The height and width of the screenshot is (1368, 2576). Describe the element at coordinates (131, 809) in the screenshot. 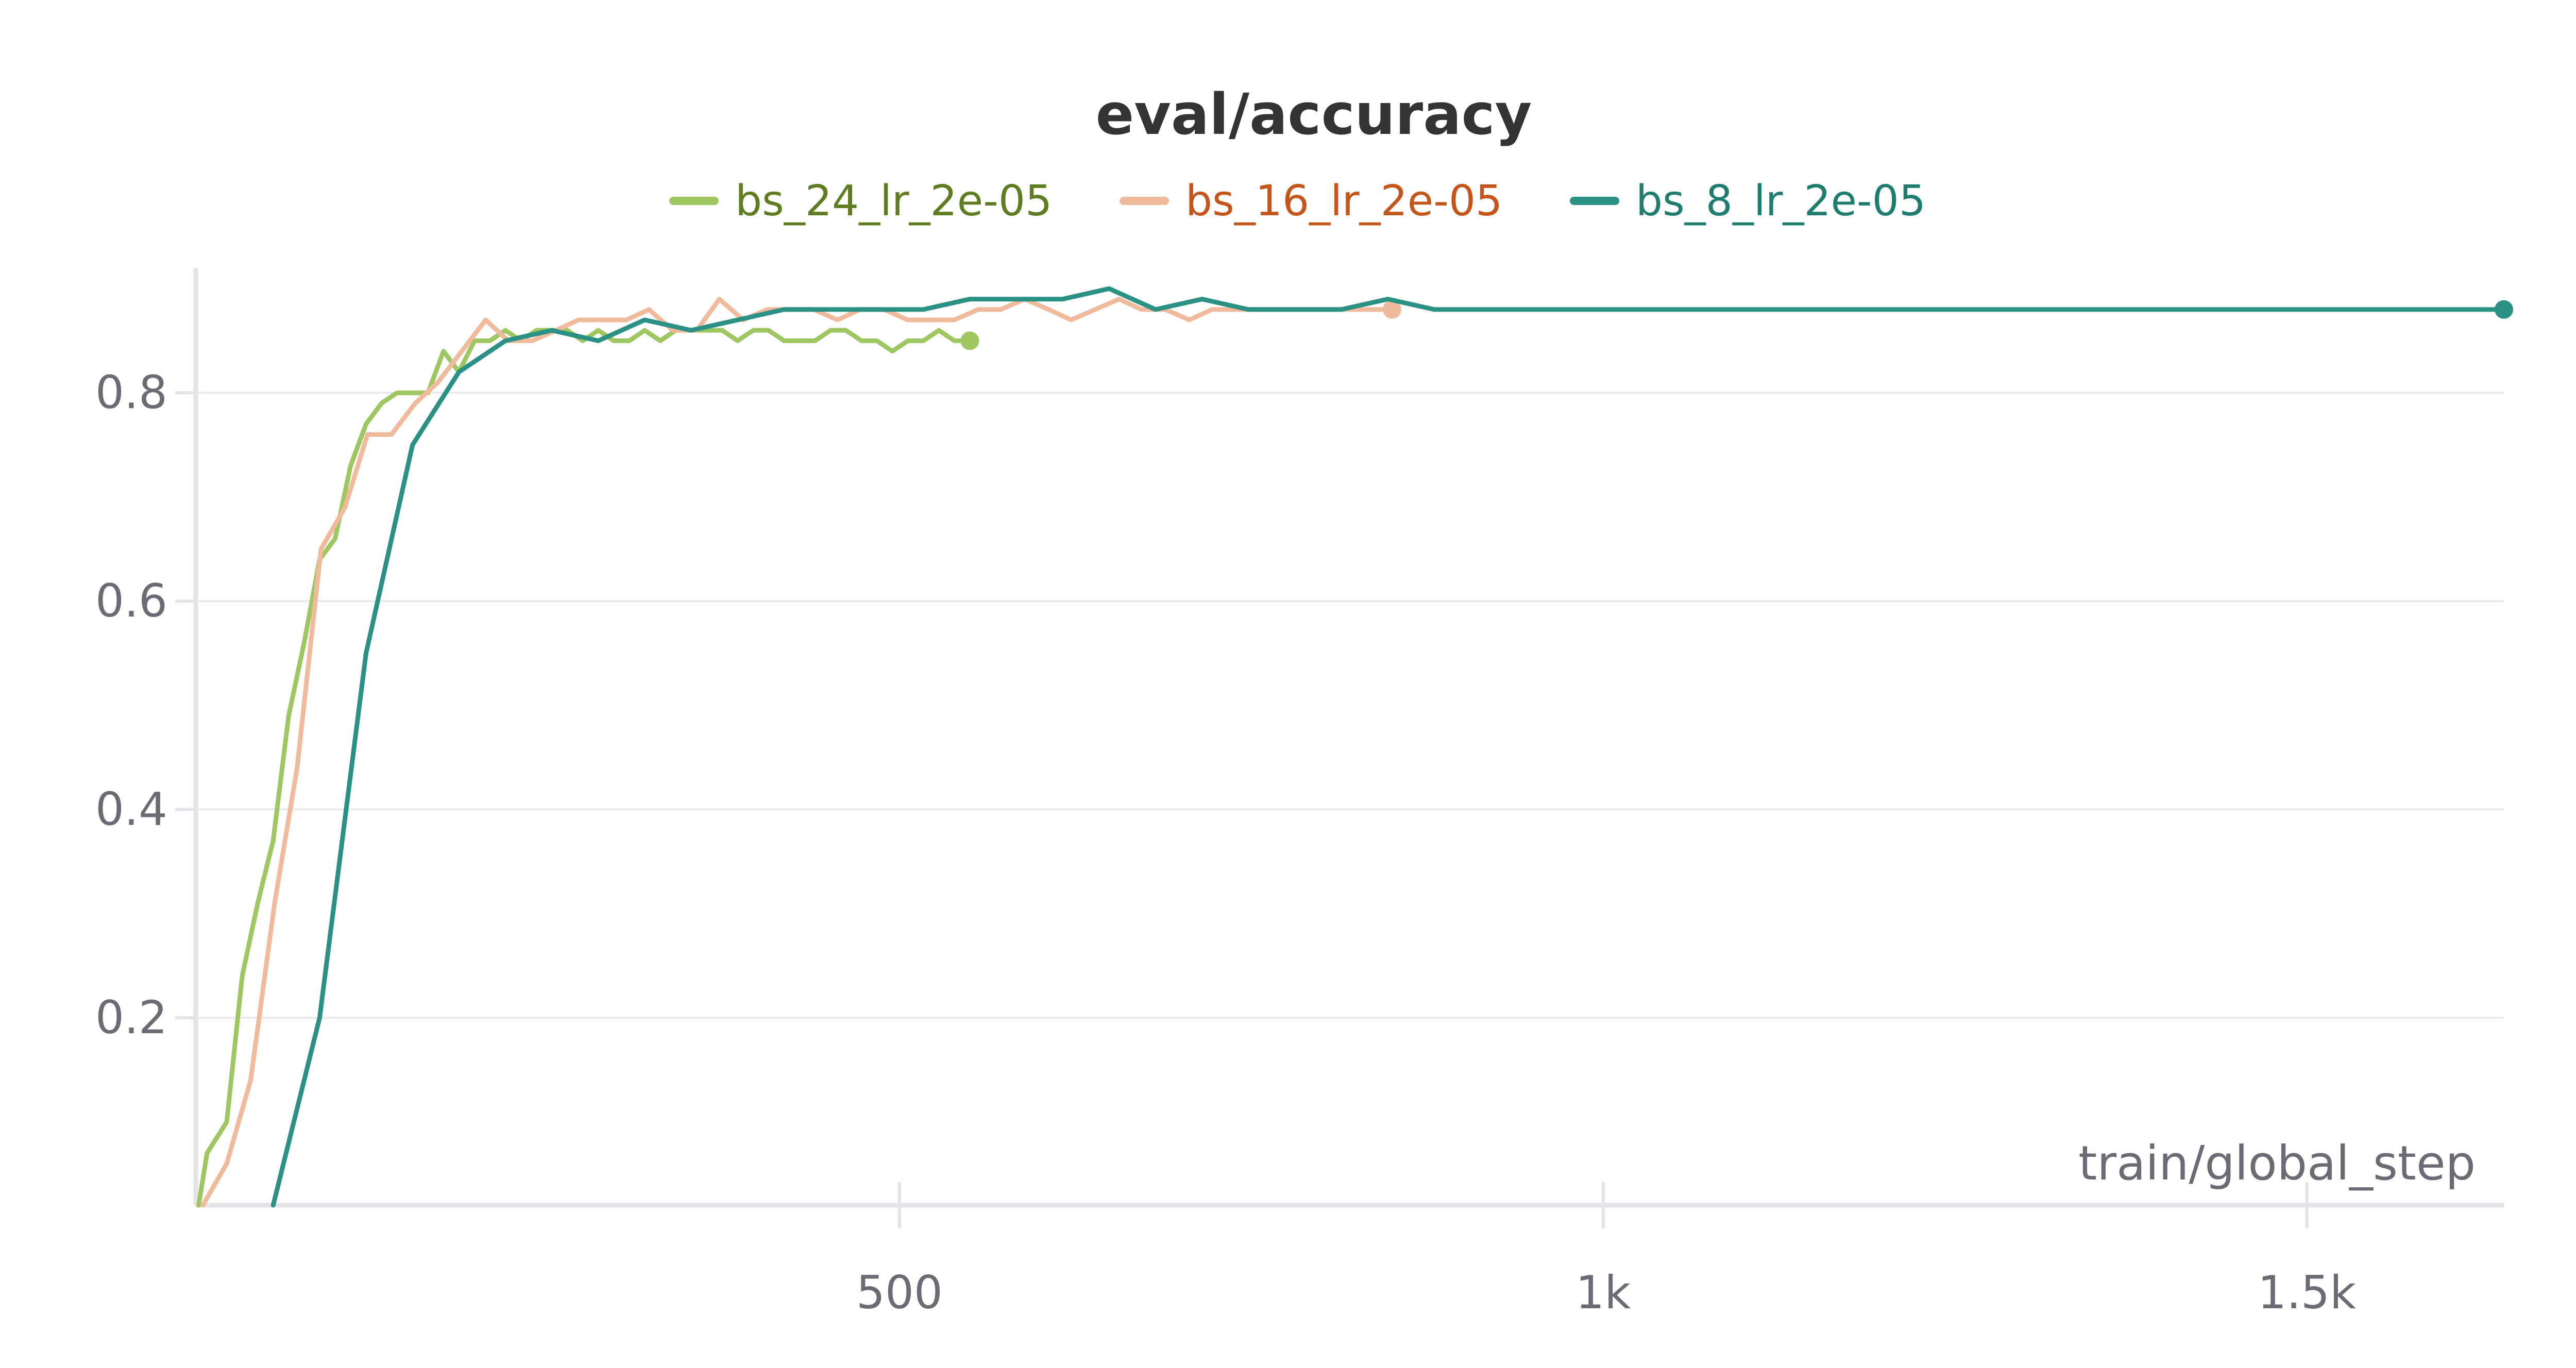

I see `y-tick-label: 0.4` at that location.